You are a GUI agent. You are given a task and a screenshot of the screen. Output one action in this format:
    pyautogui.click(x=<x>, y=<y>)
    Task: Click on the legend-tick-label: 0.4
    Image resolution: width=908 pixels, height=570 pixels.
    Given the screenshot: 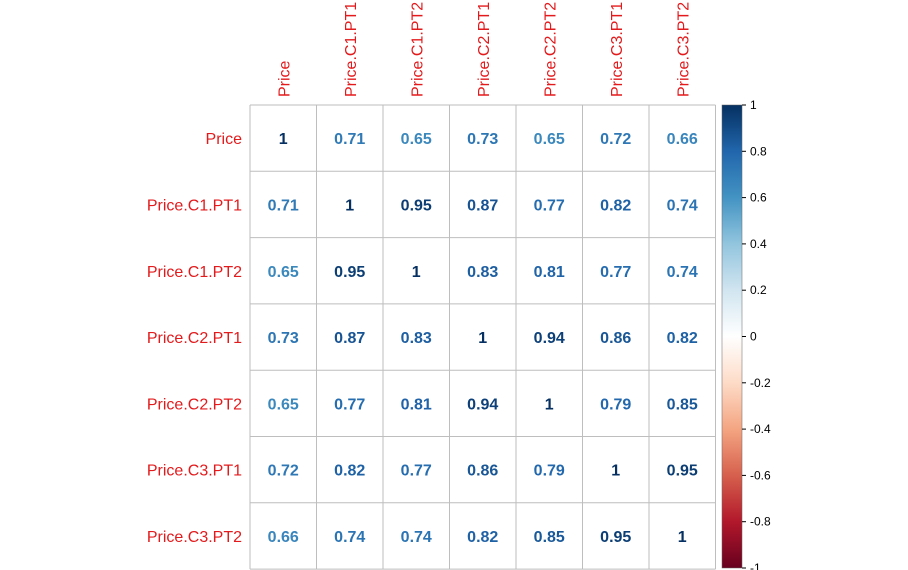 What is the action you would take?
    pyautogui.click(x=758, y=244)
    